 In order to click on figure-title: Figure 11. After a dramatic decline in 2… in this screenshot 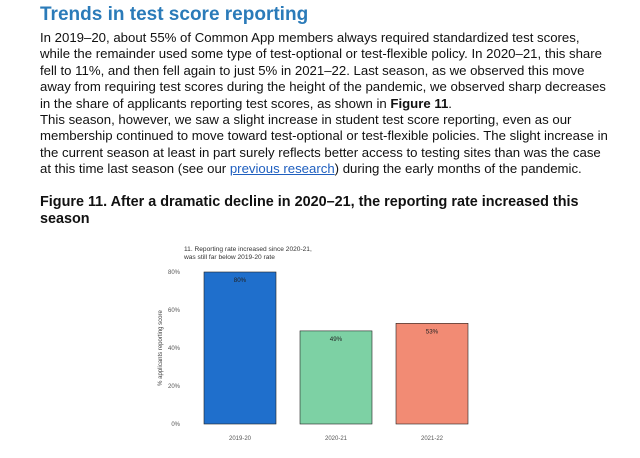, I will do `click(309, 210)`.